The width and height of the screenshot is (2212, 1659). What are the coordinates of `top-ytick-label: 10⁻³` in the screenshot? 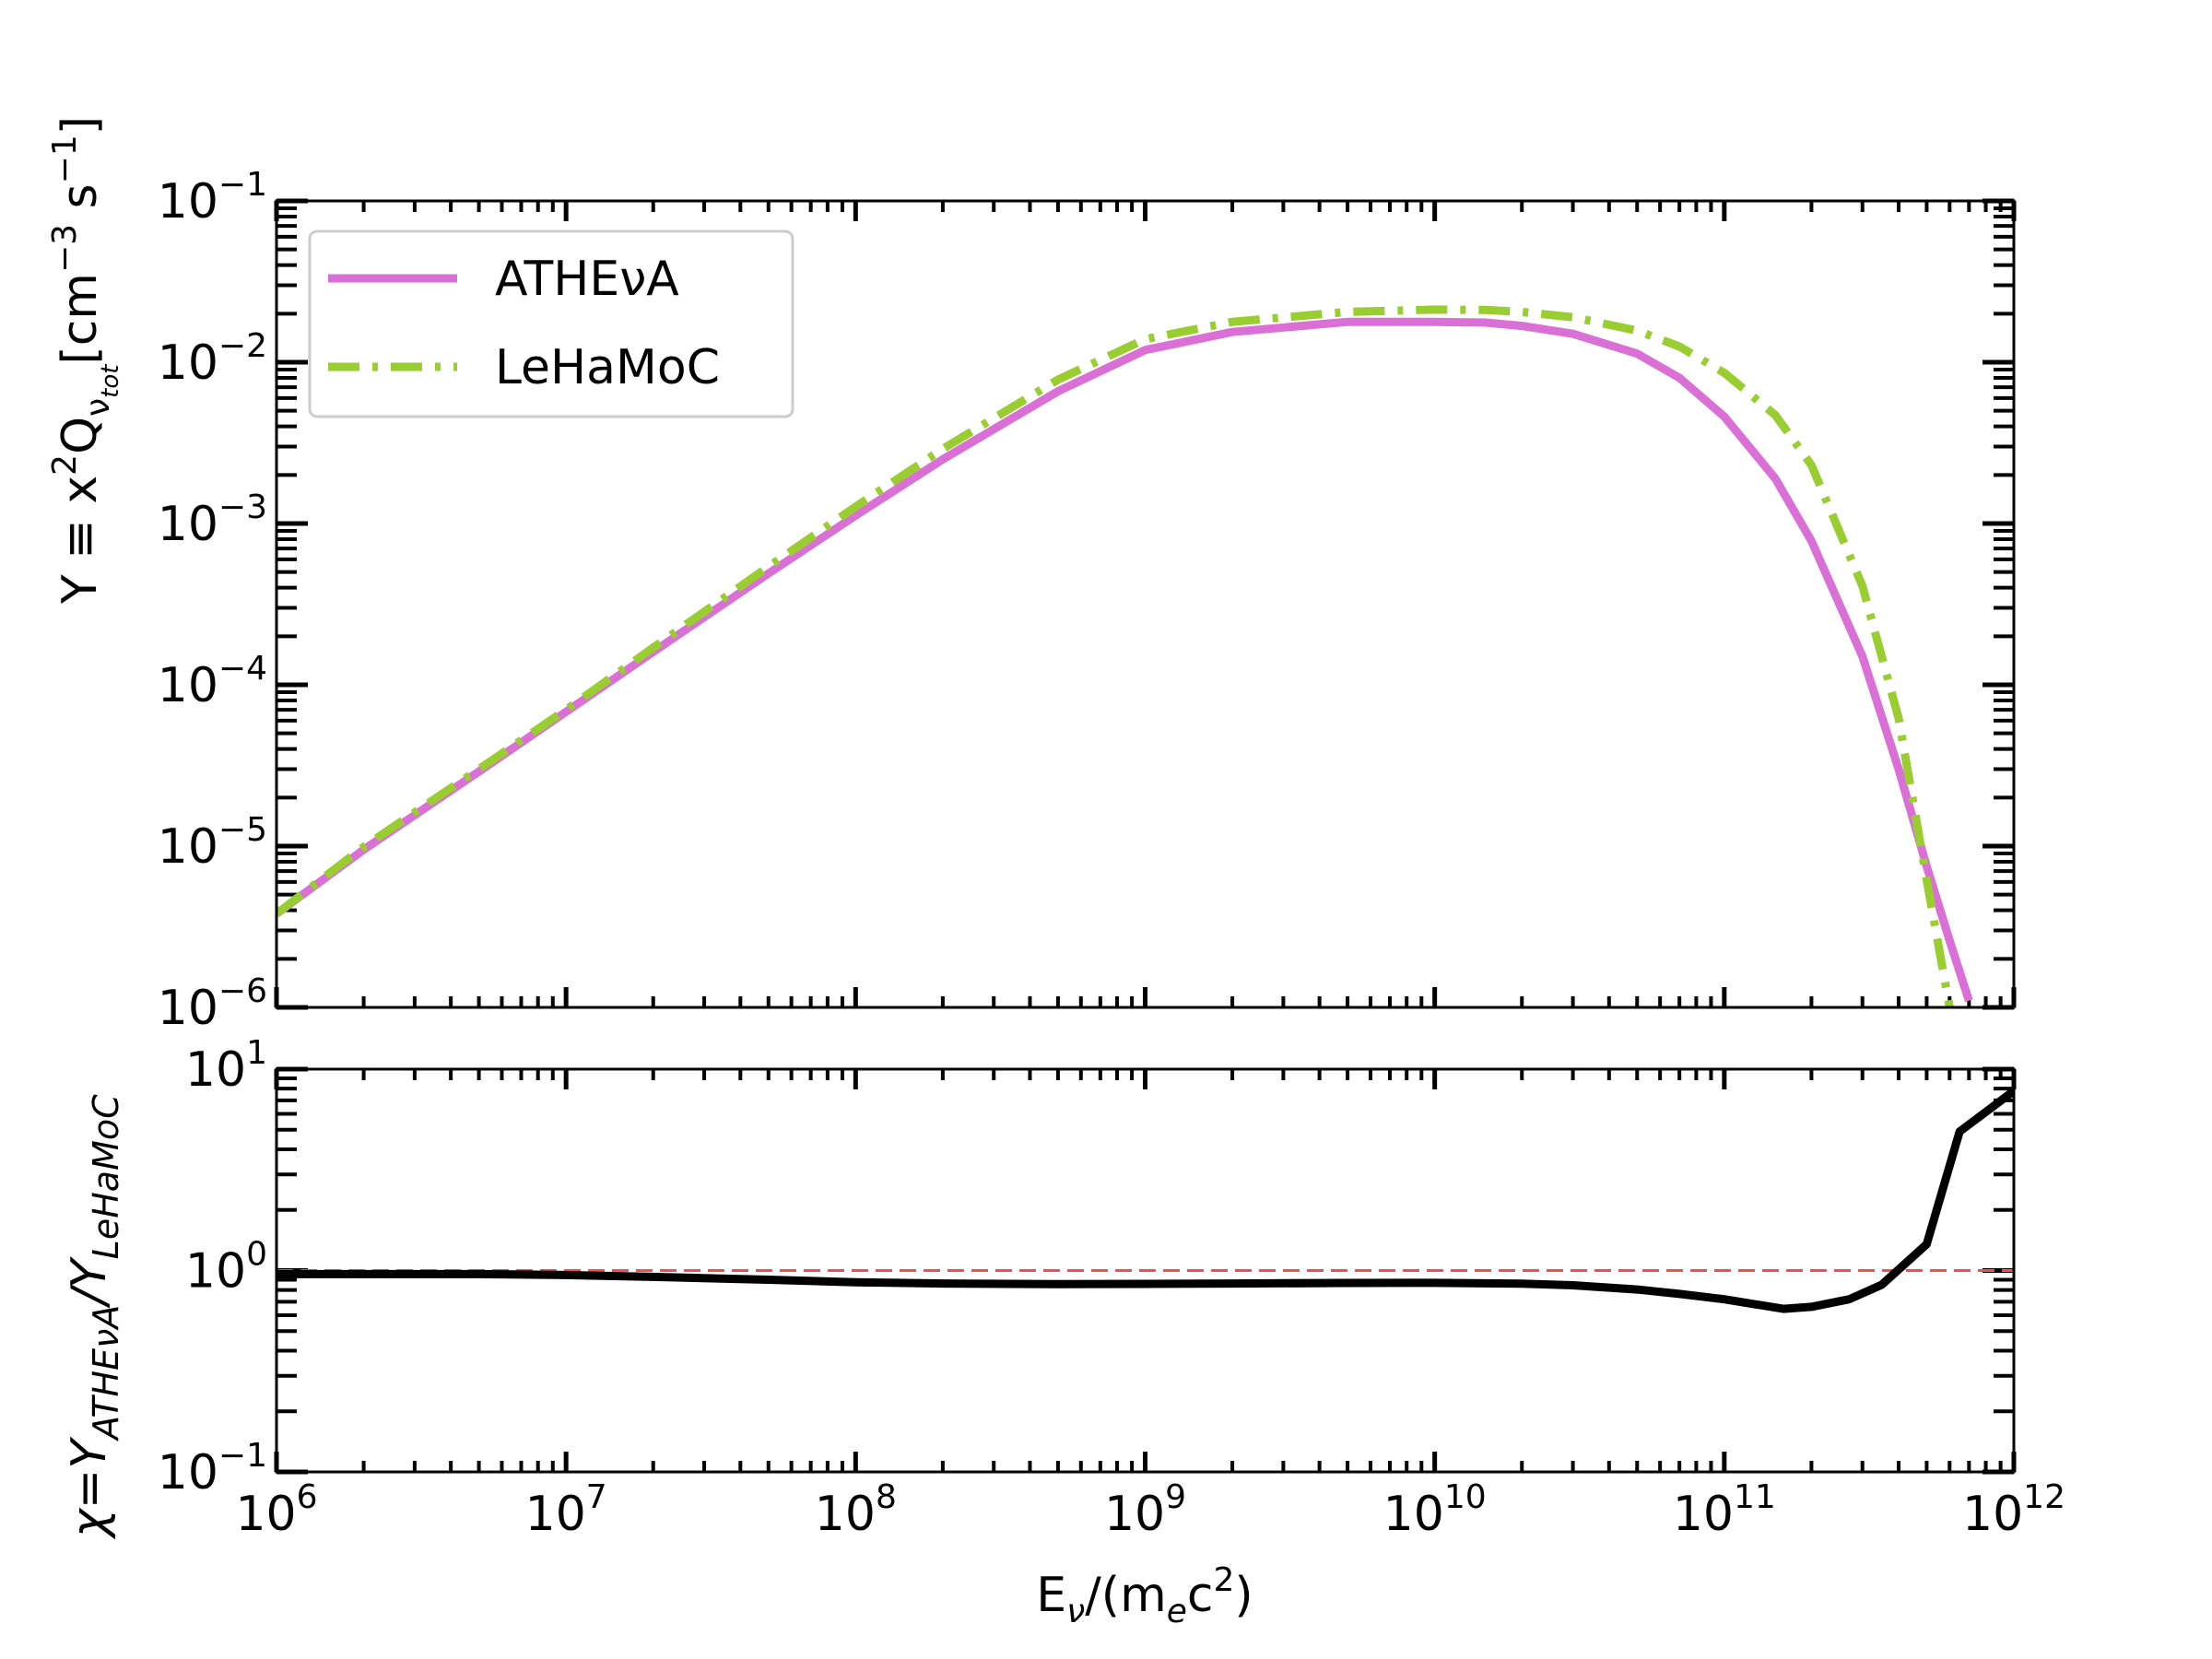 It's located at (212, 520).